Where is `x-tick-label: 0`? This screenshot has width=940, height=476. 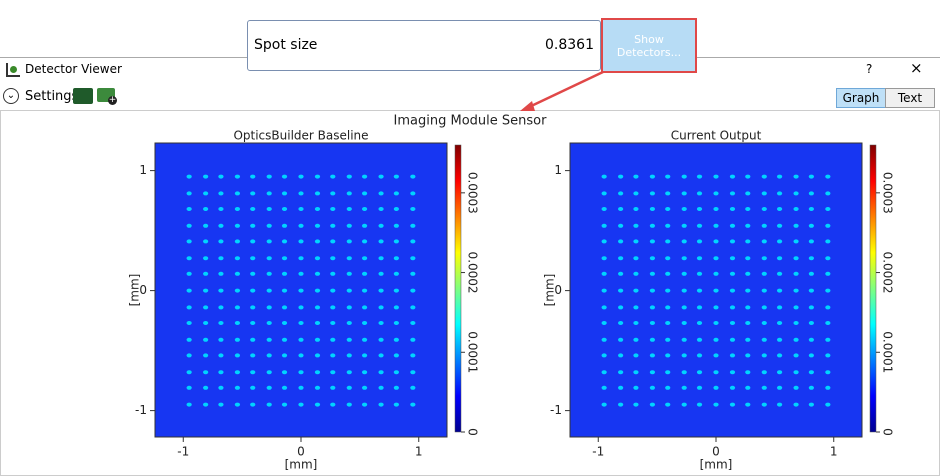 x-tick-label: 0 is located at coordinates (716, 452).